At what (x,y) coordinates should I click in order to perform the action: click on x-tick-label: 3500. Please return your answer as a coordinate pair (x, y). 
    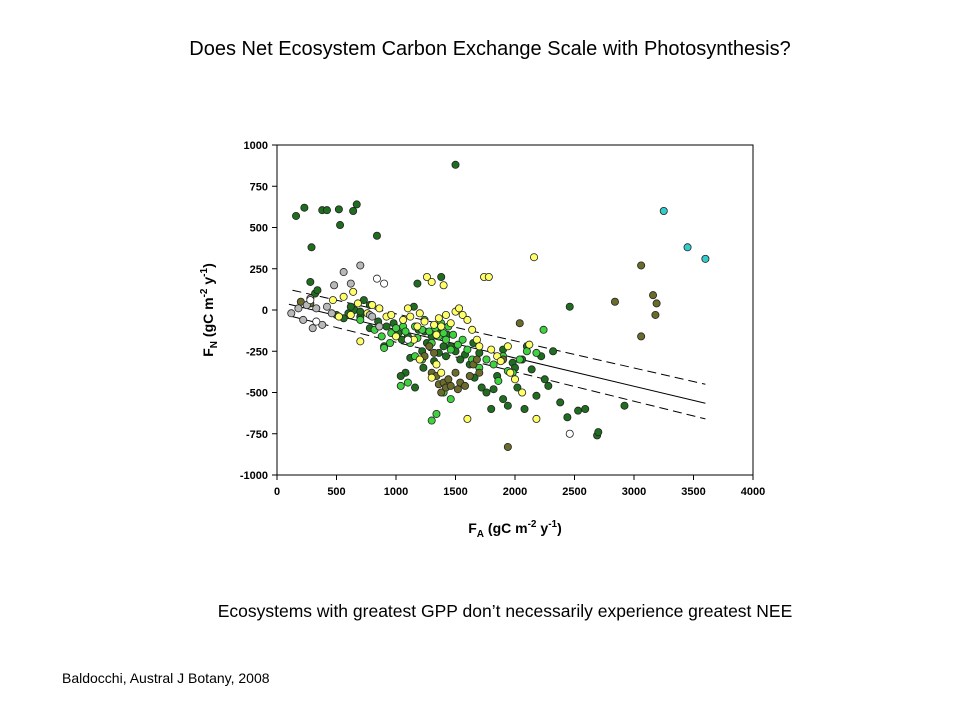
    Looking at the image, I should click on (693, 492).